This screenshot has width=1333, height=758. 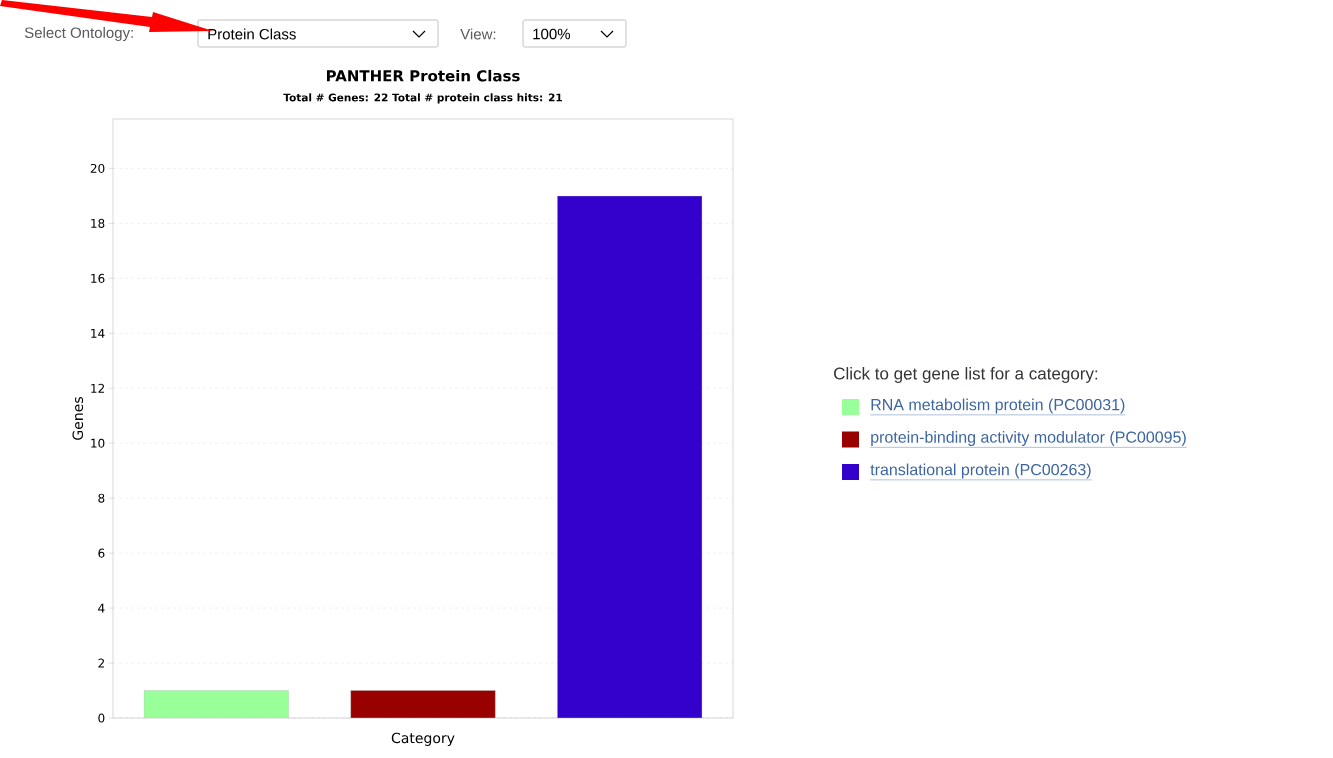 What do you see at coordinates (101, 663) in the screenshot?
I see `y-tick-label: 2` at bounding box center [101, 663].